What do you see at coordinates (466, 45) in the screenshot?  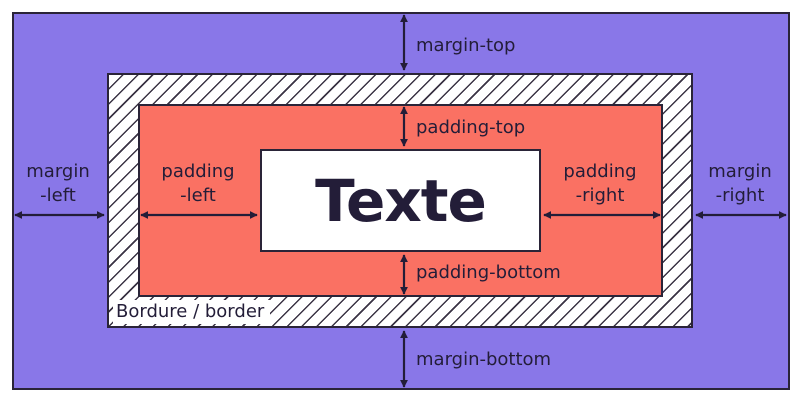 I see `margin-top-label: margin-top` at bounding box center [466, 45].